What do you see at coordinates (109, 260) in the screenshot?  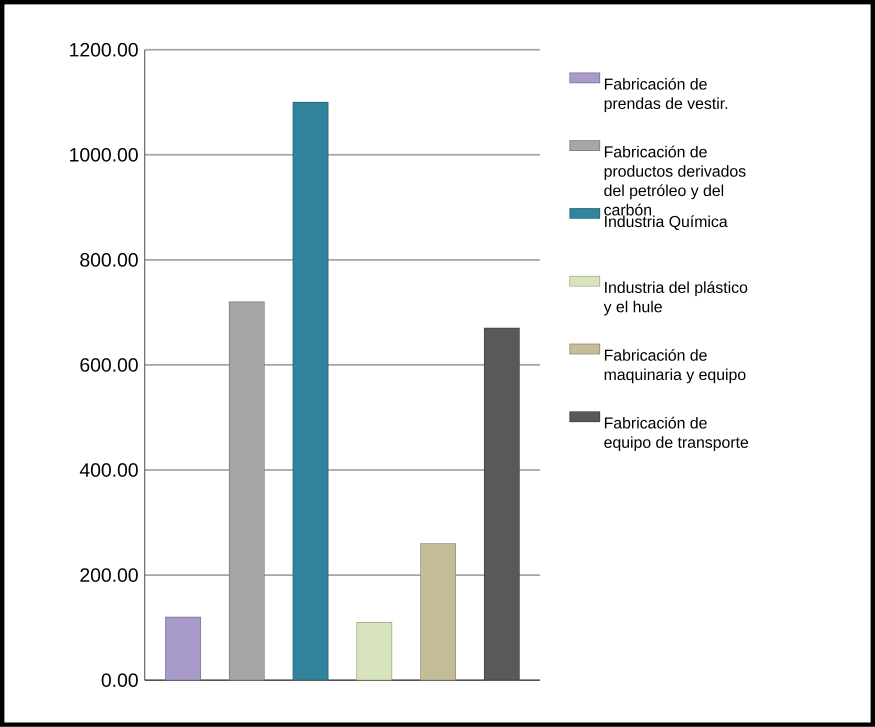 I see `y-tick-label: 800.00` at bounding box center [109, 260].